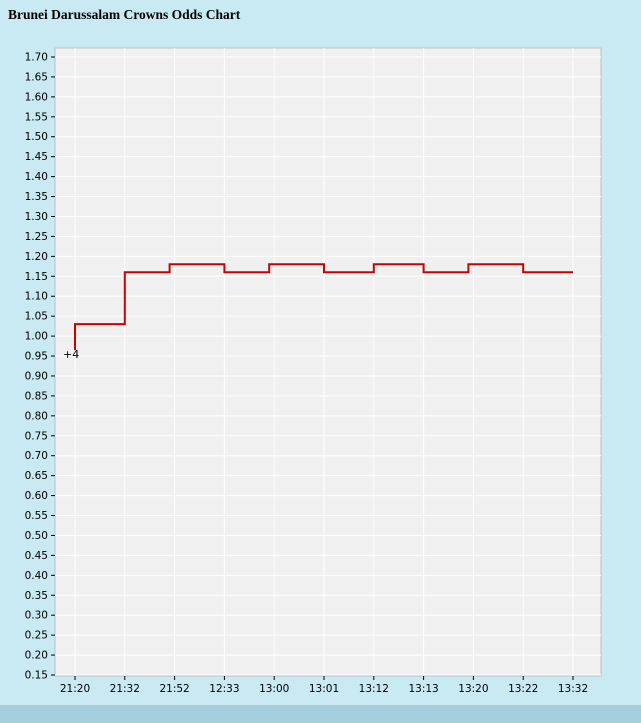 This screenshot has height=723, width=641. I want to click on x-tick-label: 21:52, so click(174, 689).